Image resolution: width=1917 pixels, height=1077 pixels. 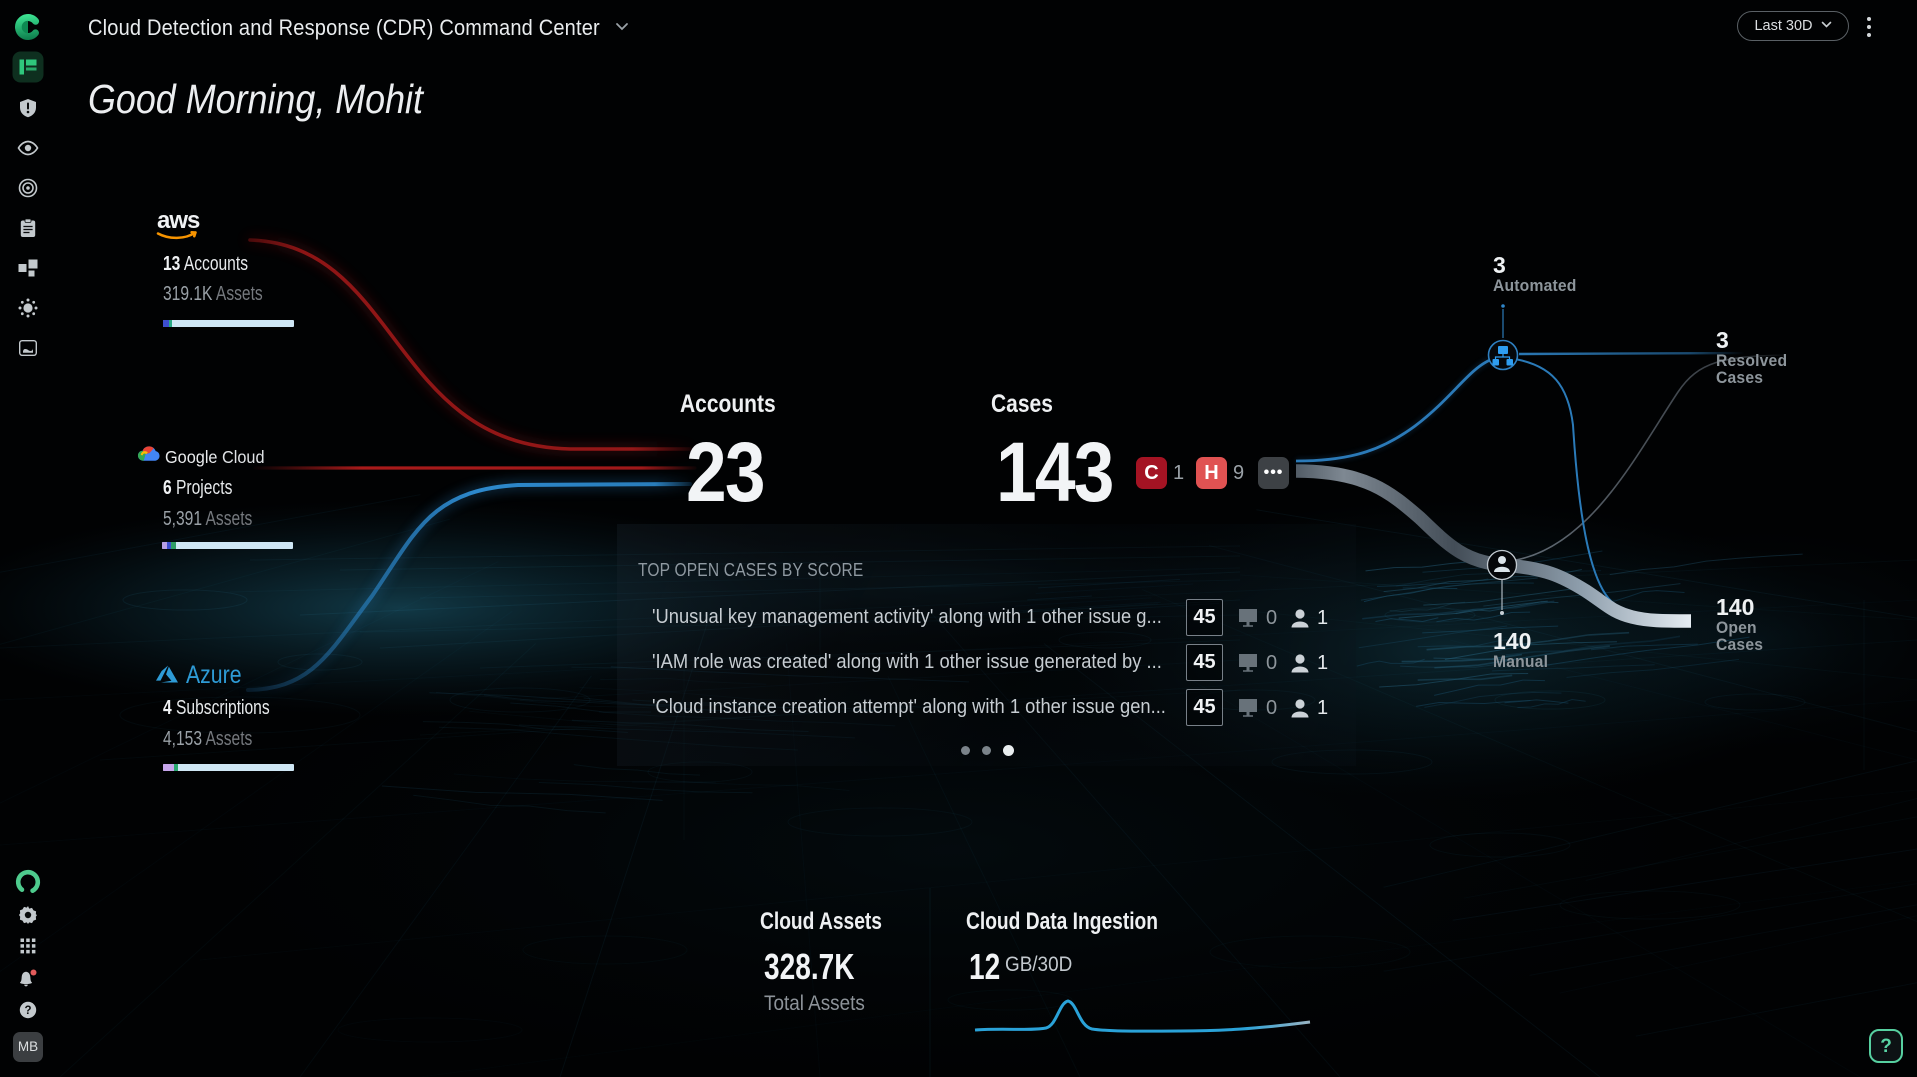 I want to click on svg-text: aws, so click(x=178, y=220).